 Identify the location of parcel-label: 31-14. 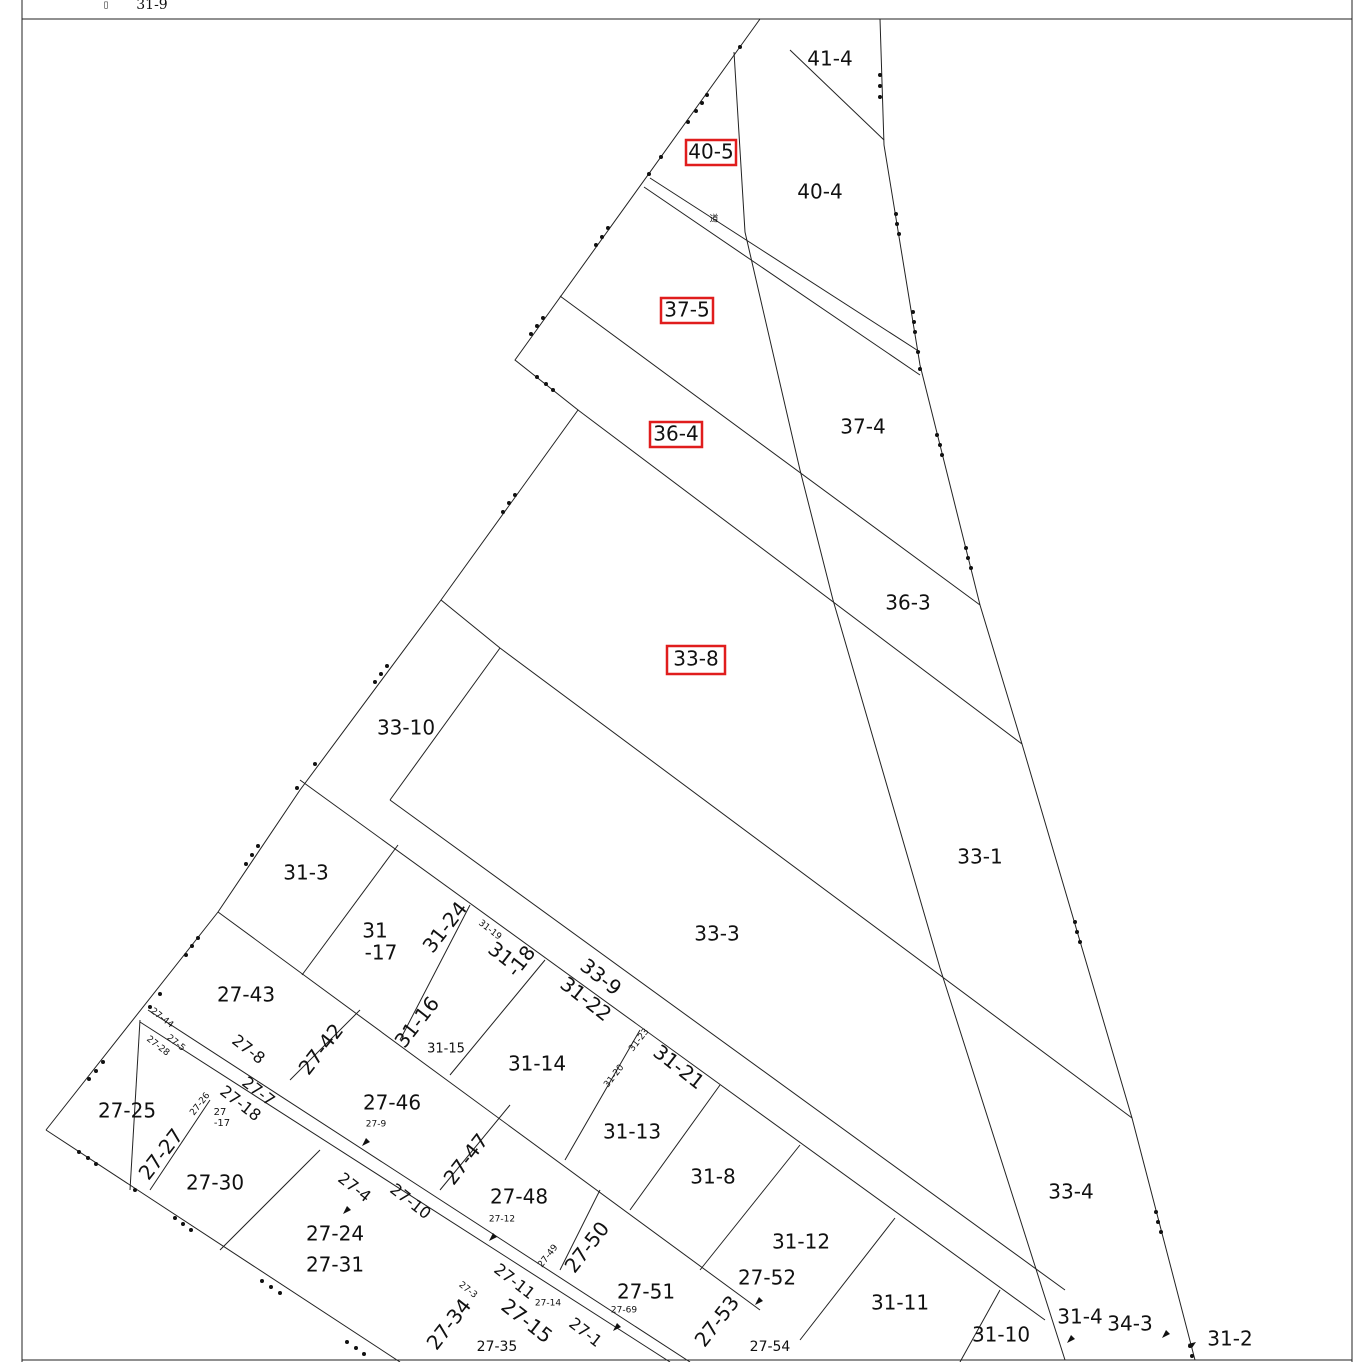
(537, 1064).